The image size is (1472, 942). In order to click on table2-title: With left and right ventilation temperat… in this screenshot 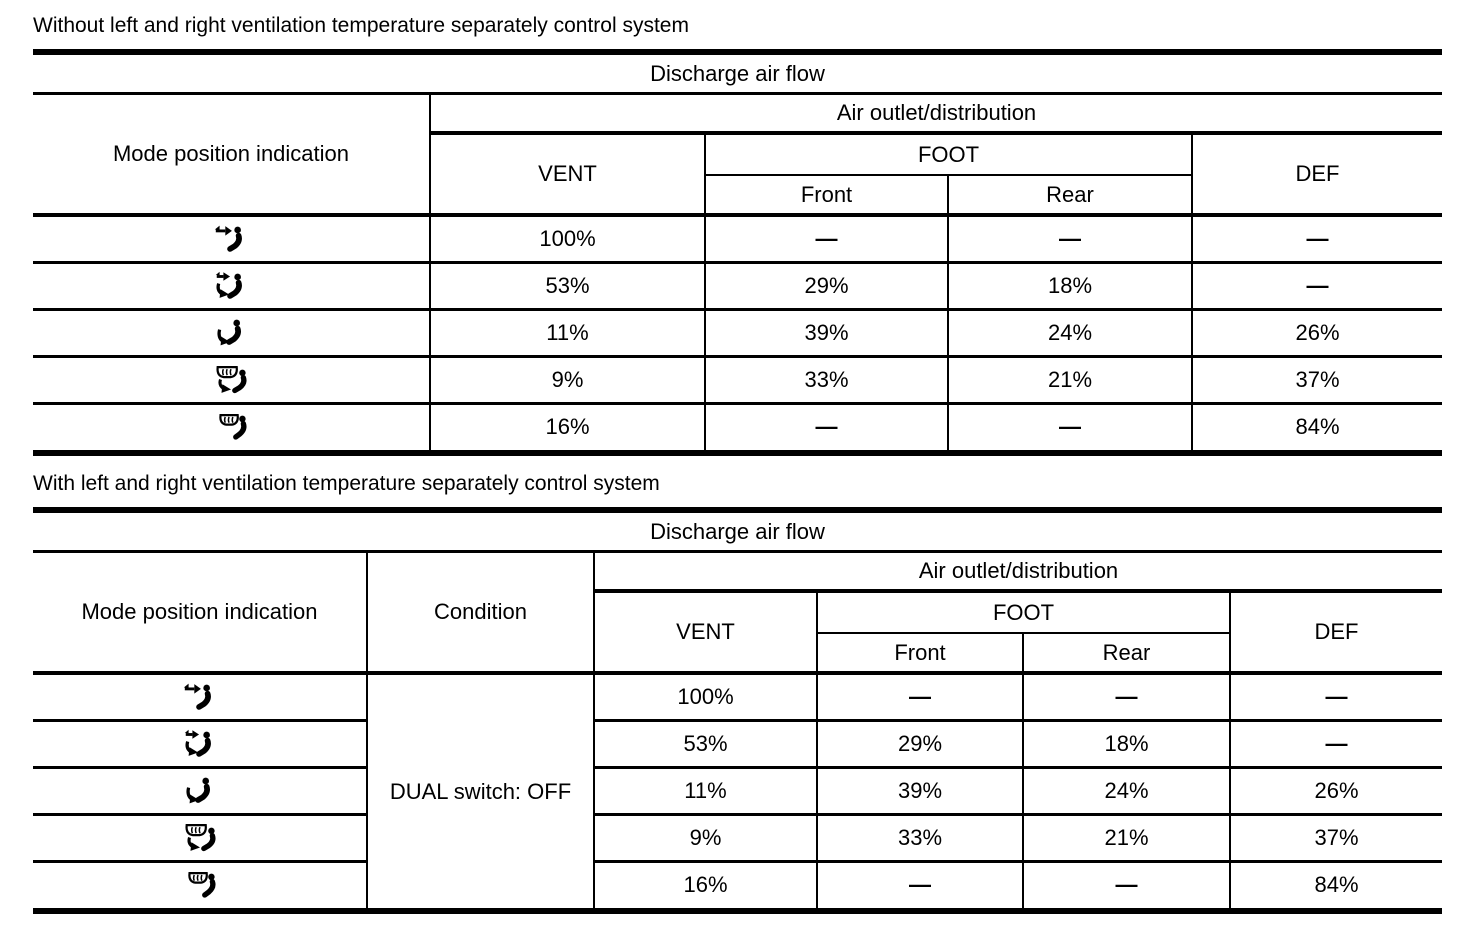, I will do `click(346, 483)`.